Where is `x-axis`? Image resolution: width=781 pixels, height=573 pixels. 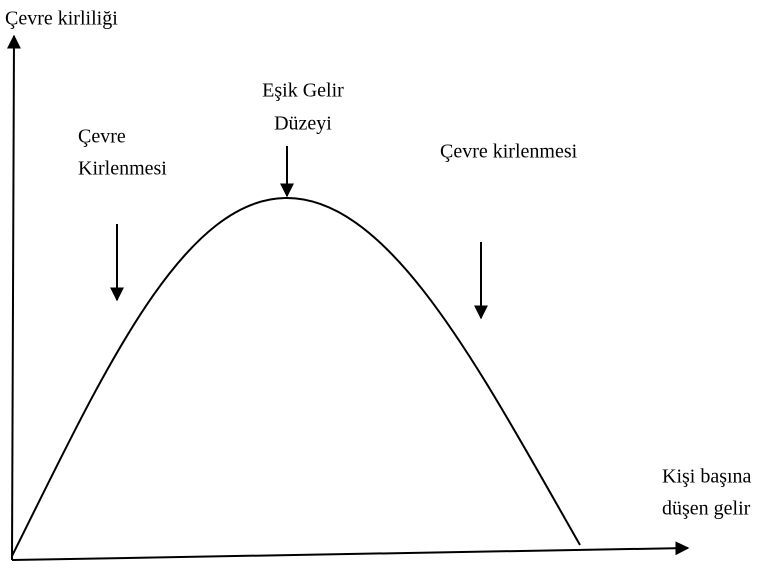 x-axis is located at coordinates (350, 551).